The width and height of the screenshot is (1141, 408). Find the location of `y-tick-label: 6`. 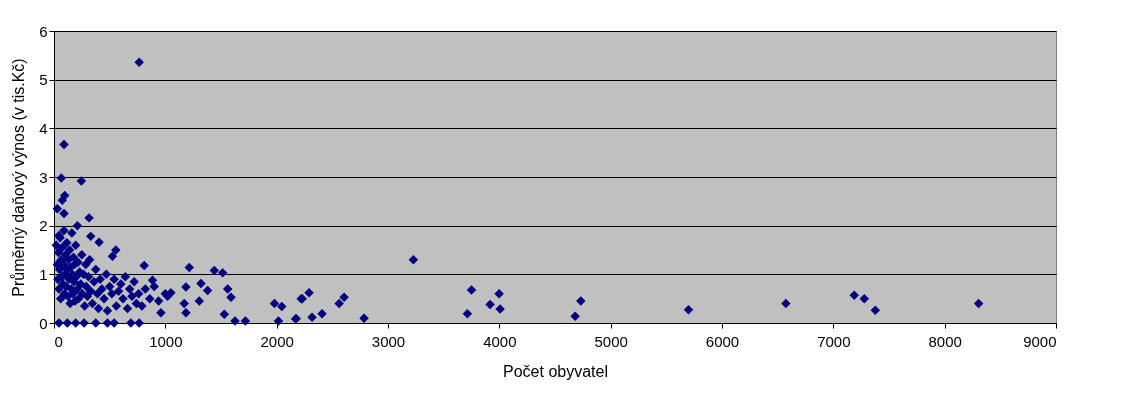

y-tick-label: 6 is located at coordinates (43, 31).